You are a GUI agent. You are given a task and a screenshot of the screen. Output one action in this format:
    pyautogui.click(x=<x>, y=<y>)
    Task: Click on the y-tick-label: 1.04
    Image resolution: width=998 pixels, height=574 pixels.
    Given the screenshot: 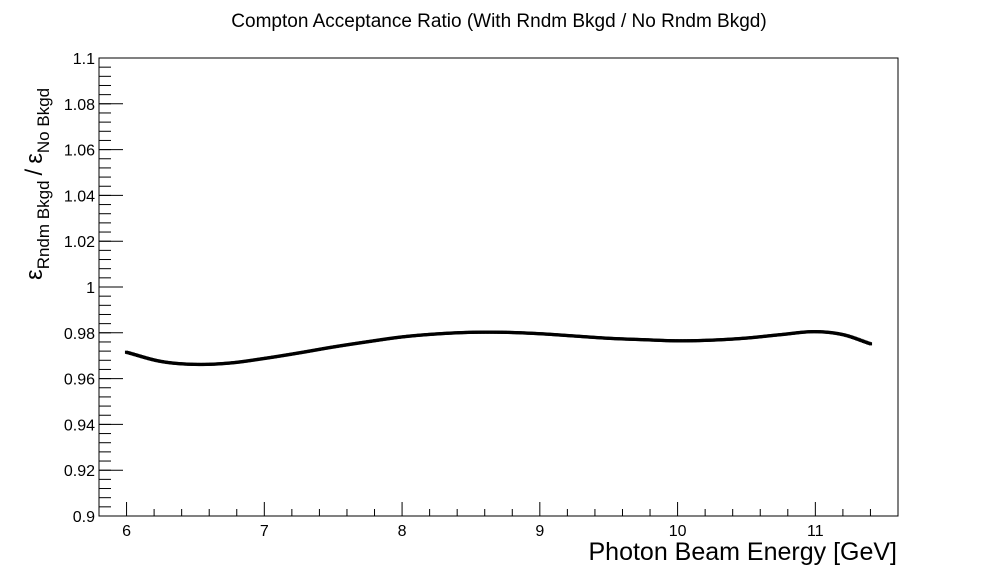 What is the action you would take?
    pyautogui.click(x=79, y=196)
    